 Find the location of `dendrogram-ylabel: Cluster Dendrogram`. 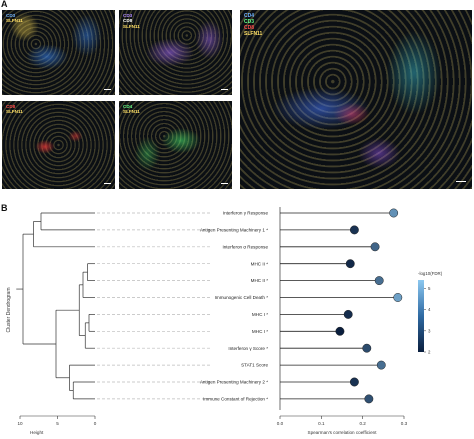

dendrogram-ylabel: Cluster Dendrogram is located at coordinates (9, 309).